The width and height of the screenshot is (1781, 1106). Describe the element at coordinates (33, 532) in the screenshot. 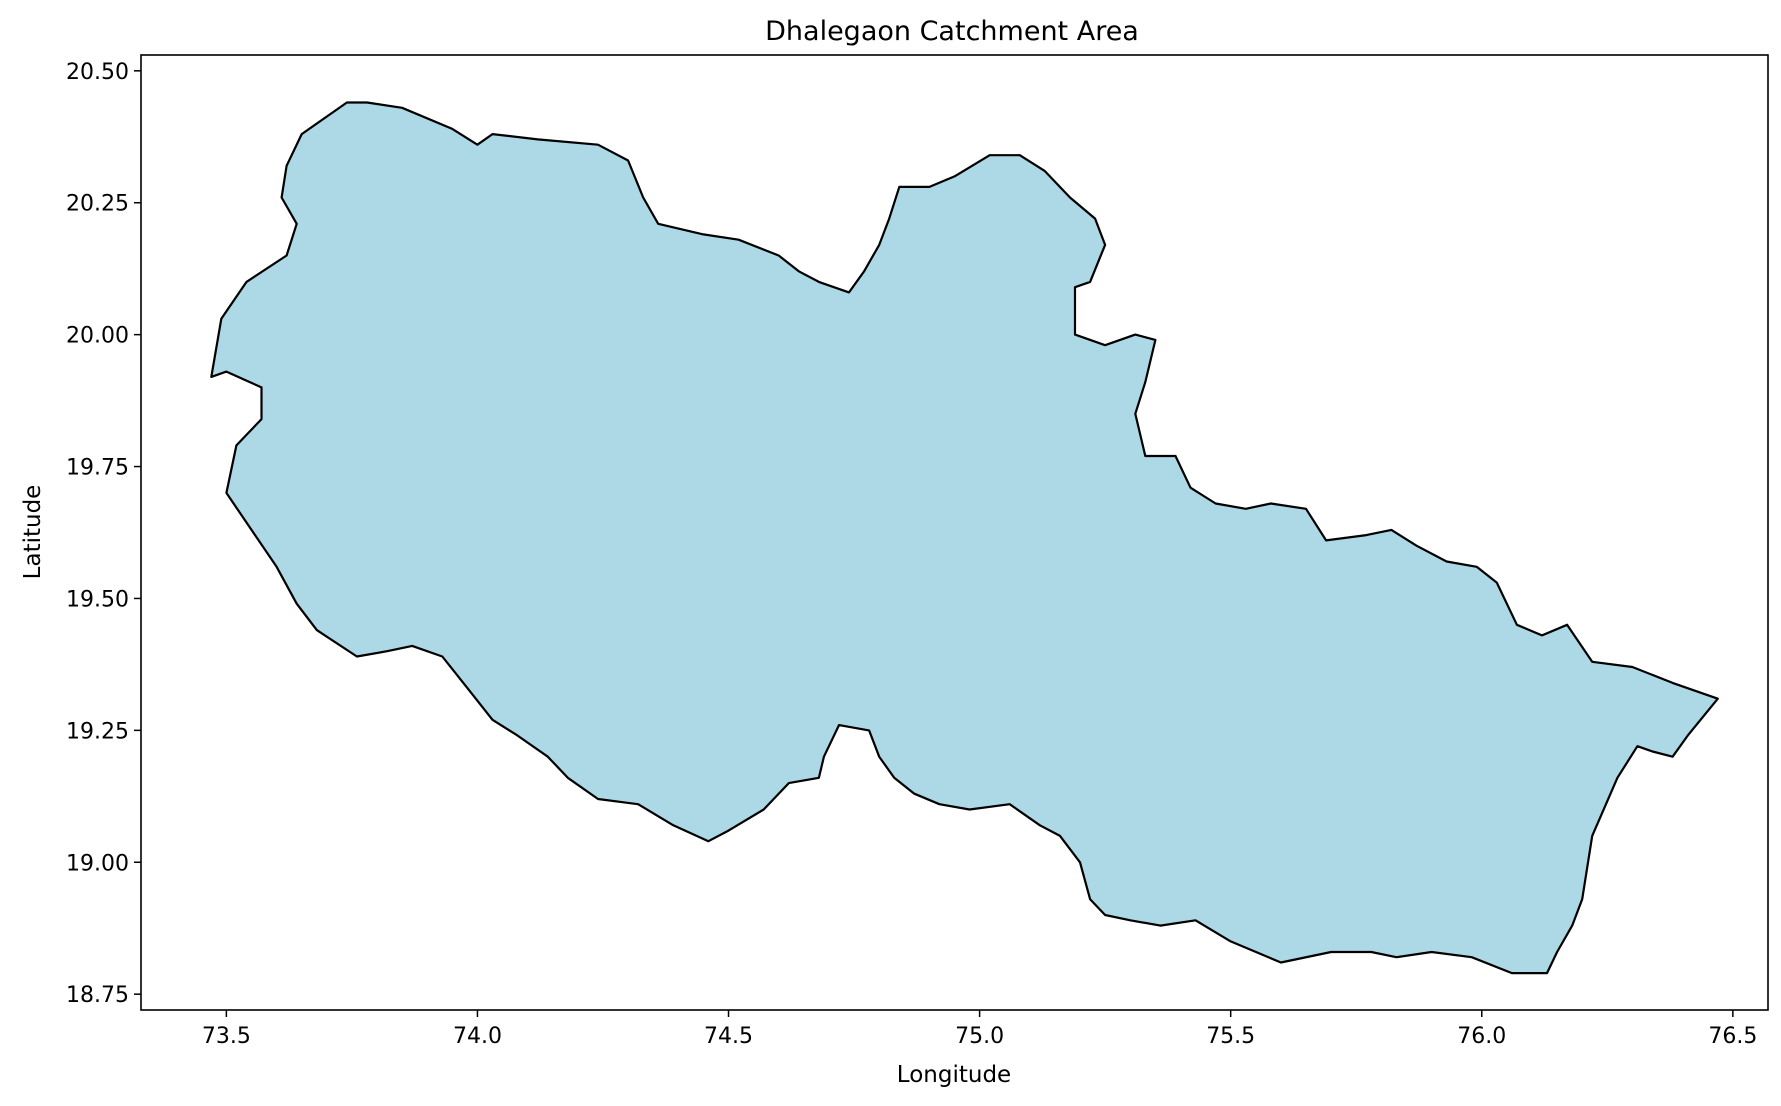

I see `y-axis-label: Latitude` at that location.